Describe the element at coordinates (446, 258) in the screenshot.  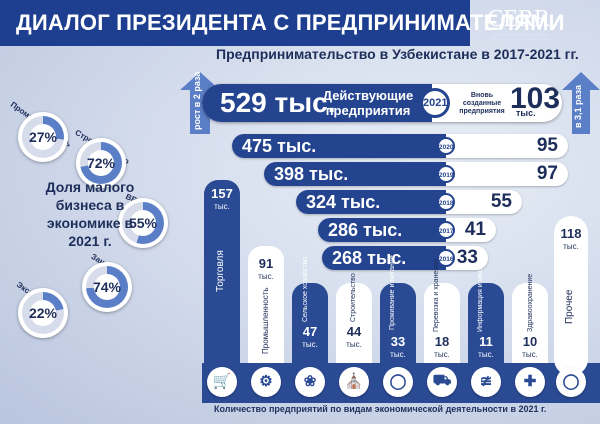
I see `row-year: 2016` at that location.